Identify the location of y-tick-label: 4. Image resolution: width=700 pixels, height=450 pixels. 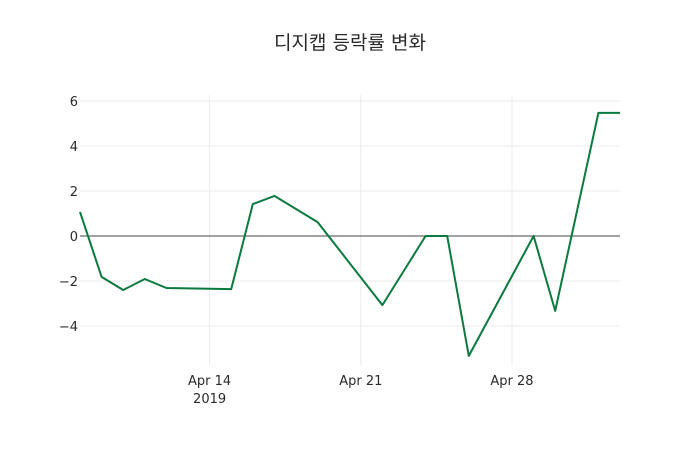
(74, 147).